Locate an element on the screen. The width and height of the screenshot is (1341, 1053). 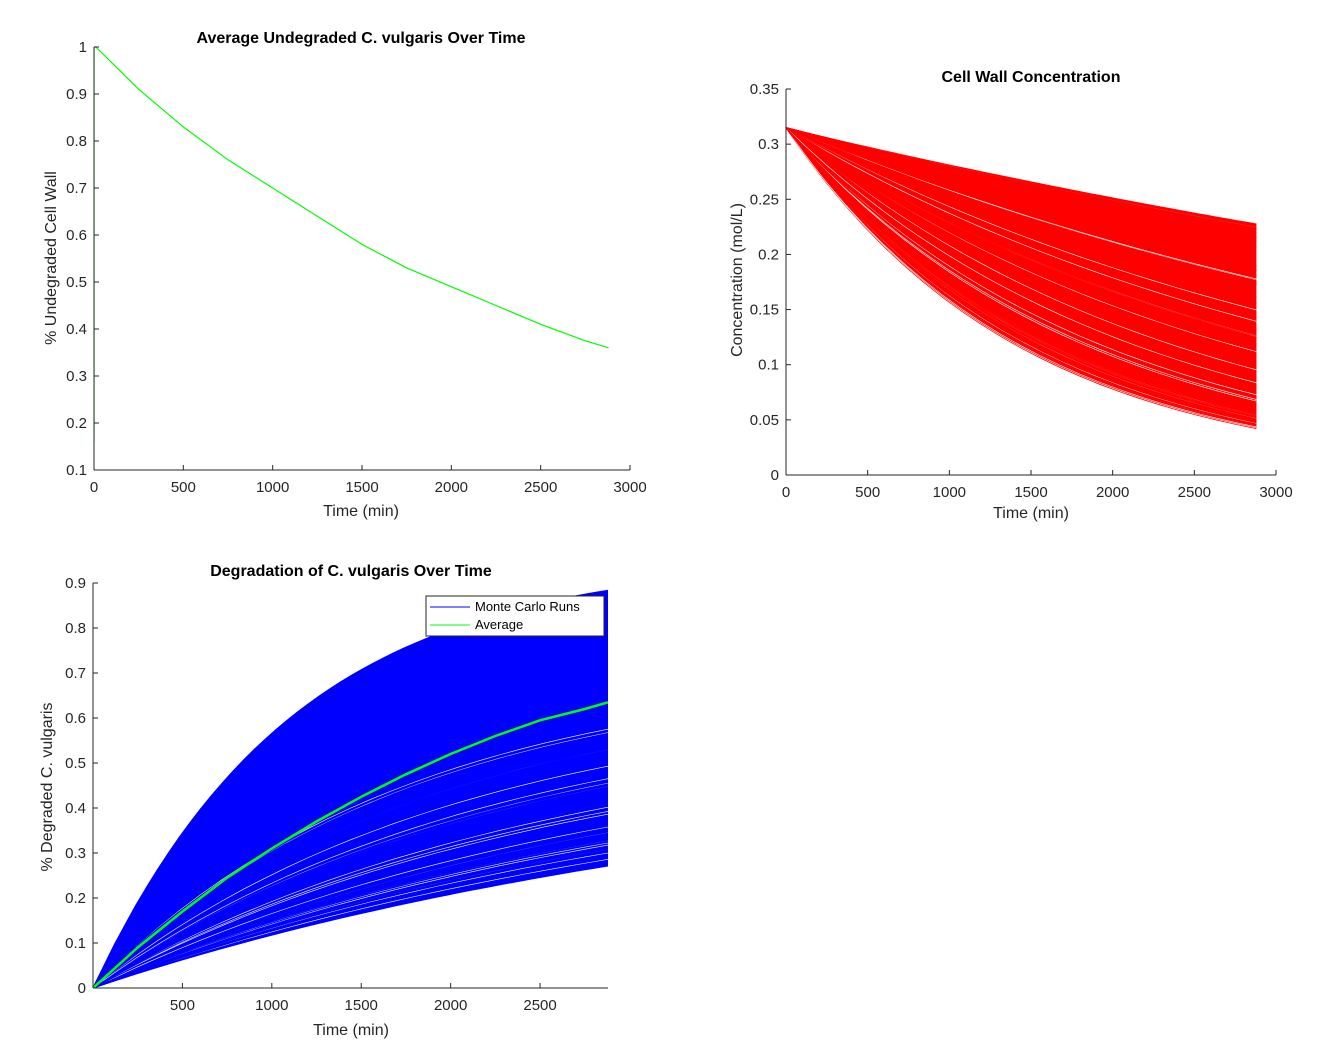
y-tick-label: 0.4 is located at coordinates (75, 808).